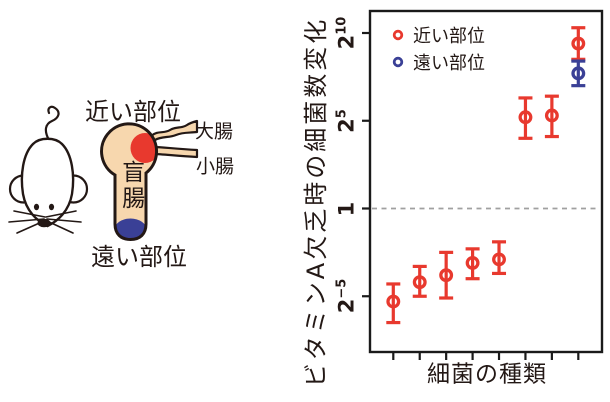 Image resolution: width=610 pixels, height=402 pixels. I want to click on large-intestine-label: 大腸, so click(214, 131).